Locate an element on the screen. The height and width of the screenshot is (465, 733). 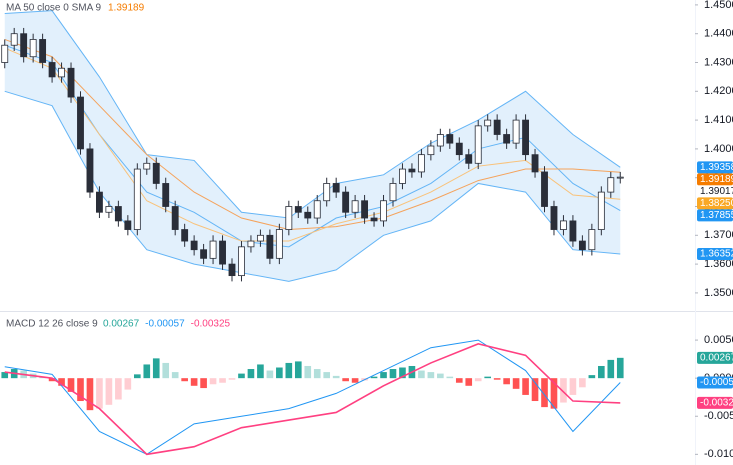
price-tag-label: -0.00325 is located at coordinates (716, 403).